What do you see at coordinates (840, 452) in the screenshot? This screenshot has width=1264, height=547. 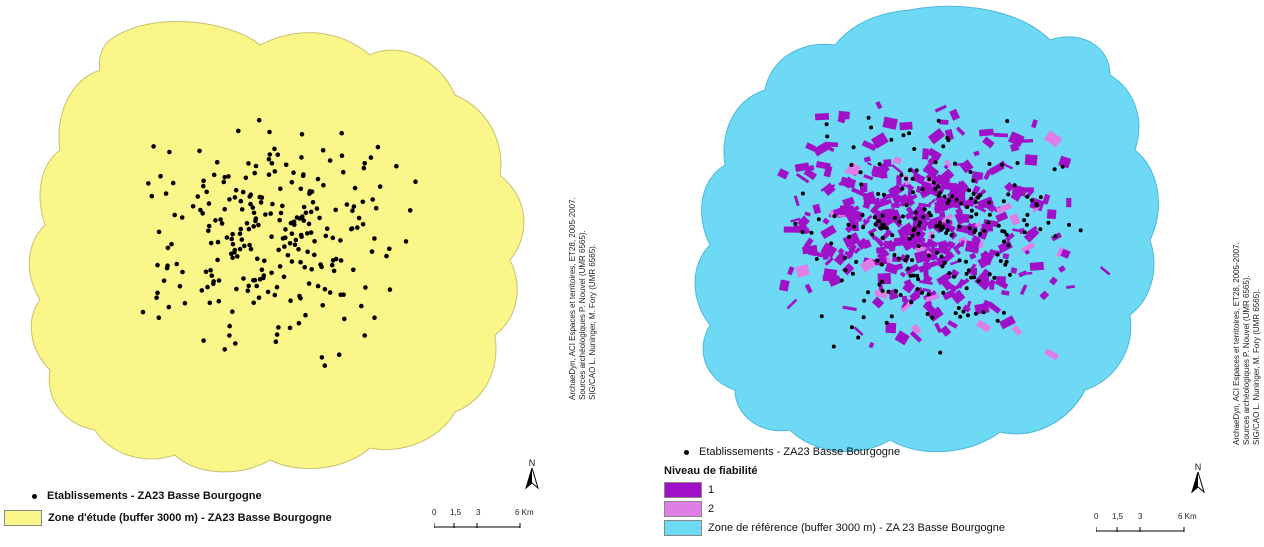 I see `legend-item-points: Etablissements - ZA23 Basse Bourgogne` at bounding box center [840, 452].